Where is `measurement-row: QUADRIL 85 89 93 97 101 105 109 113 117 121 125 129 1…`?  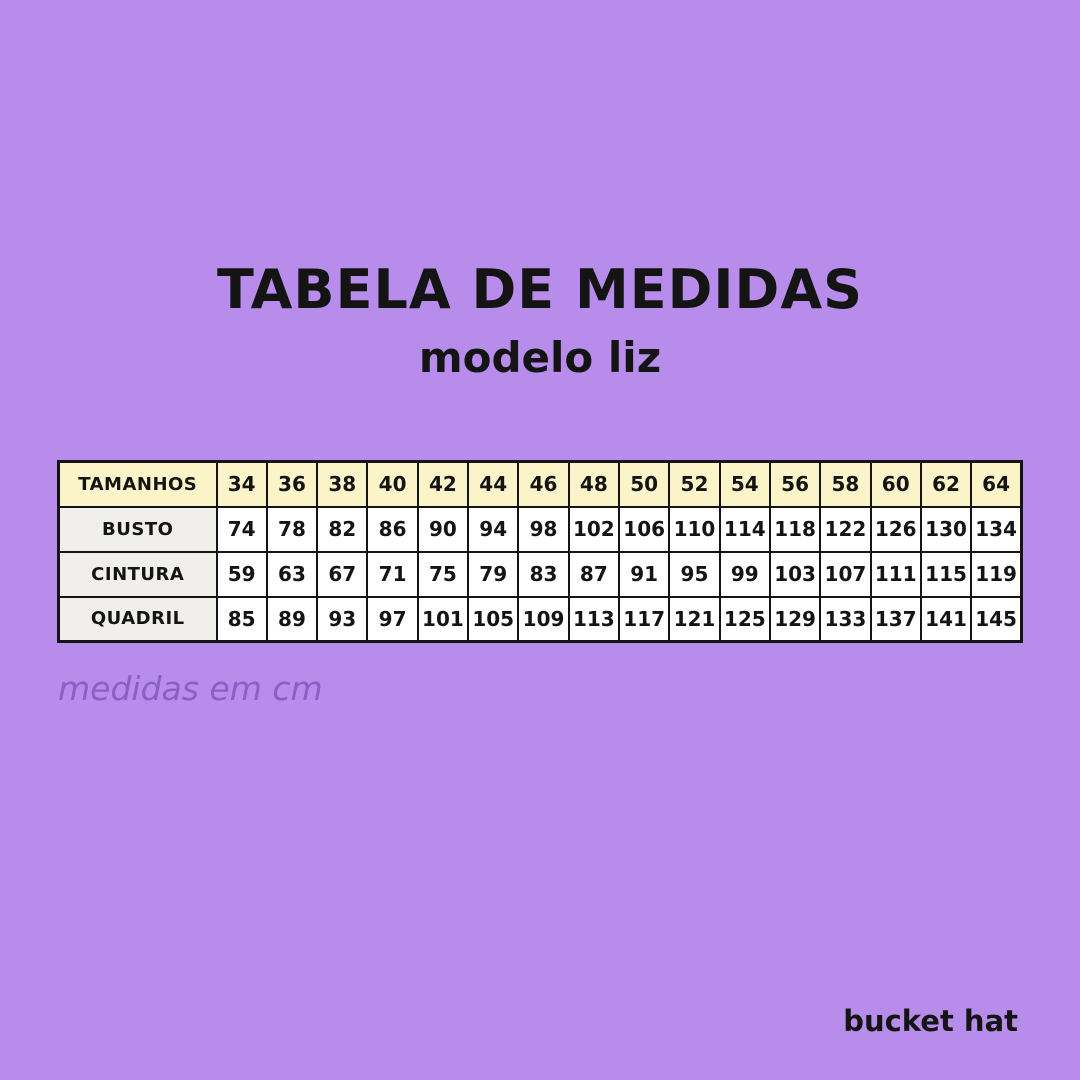
measurement-row: QUADRIL 85 89 93 97 101 105 109 113 117 121 125 129 1… is located at coordinates (540, 619).